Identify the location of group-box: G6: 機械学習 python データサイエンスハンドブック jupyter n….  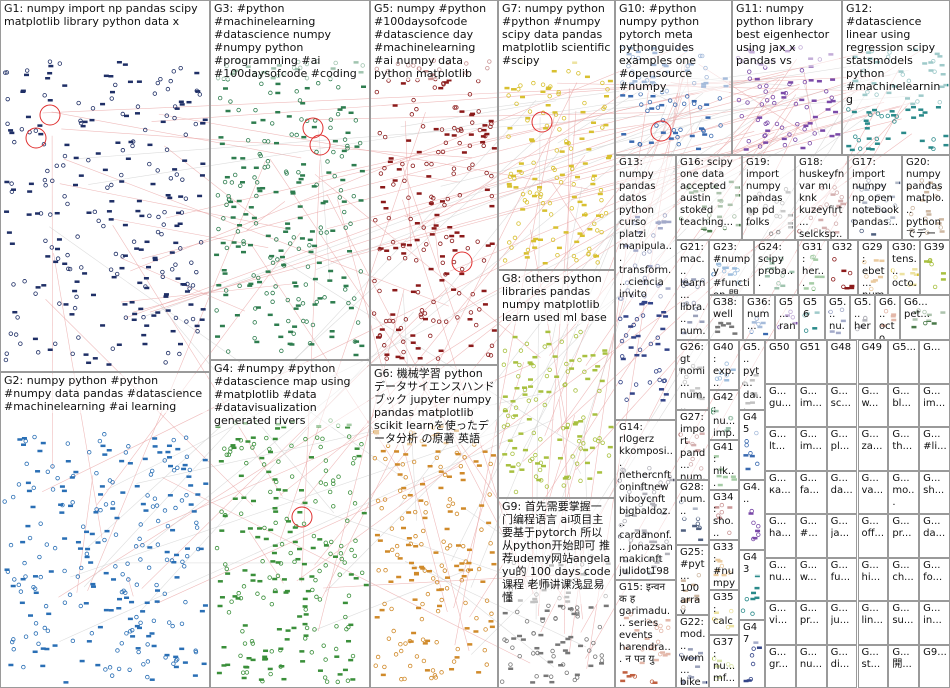
(434, 526).